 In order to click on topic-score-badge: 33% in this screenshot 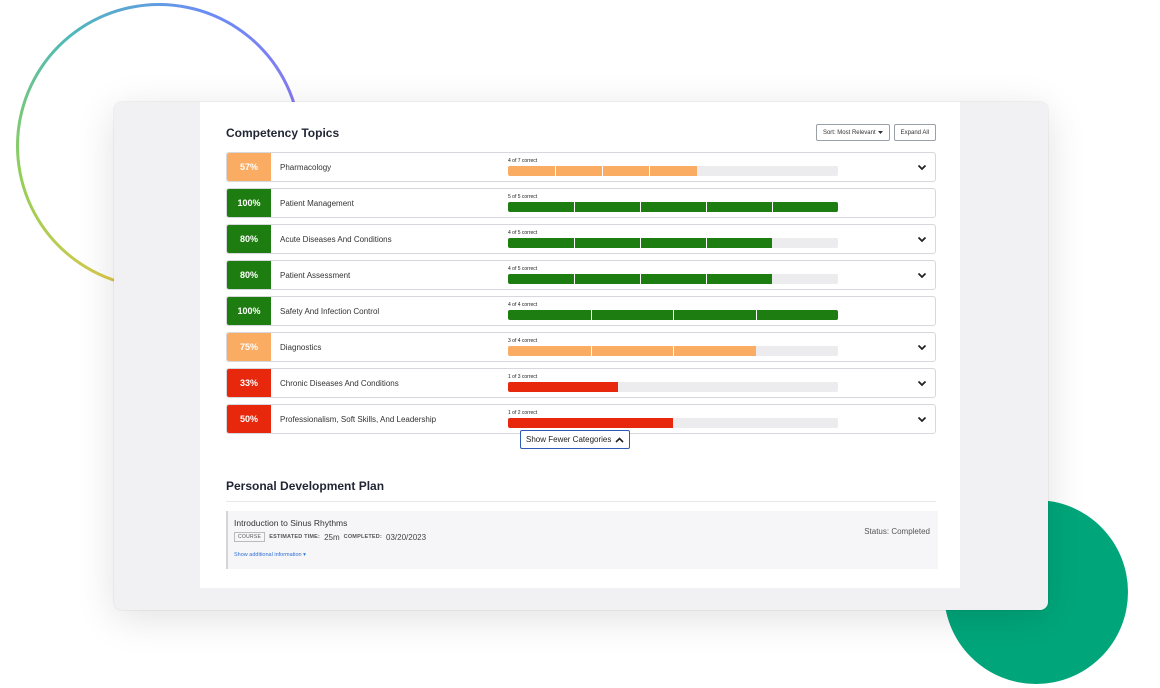, I will do `click(249, 383)`.